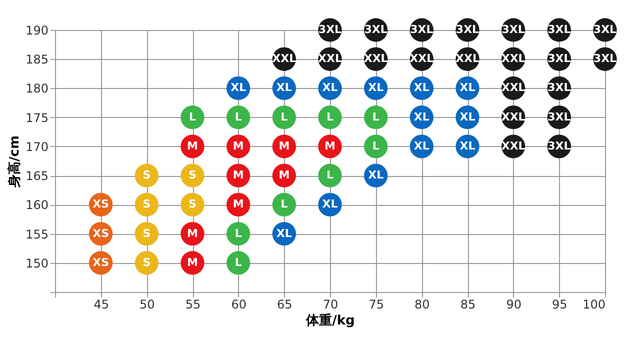  Describe the element at coordinates (514, 305) in the screenshot. I see `x-tick-label: 90` at that location.